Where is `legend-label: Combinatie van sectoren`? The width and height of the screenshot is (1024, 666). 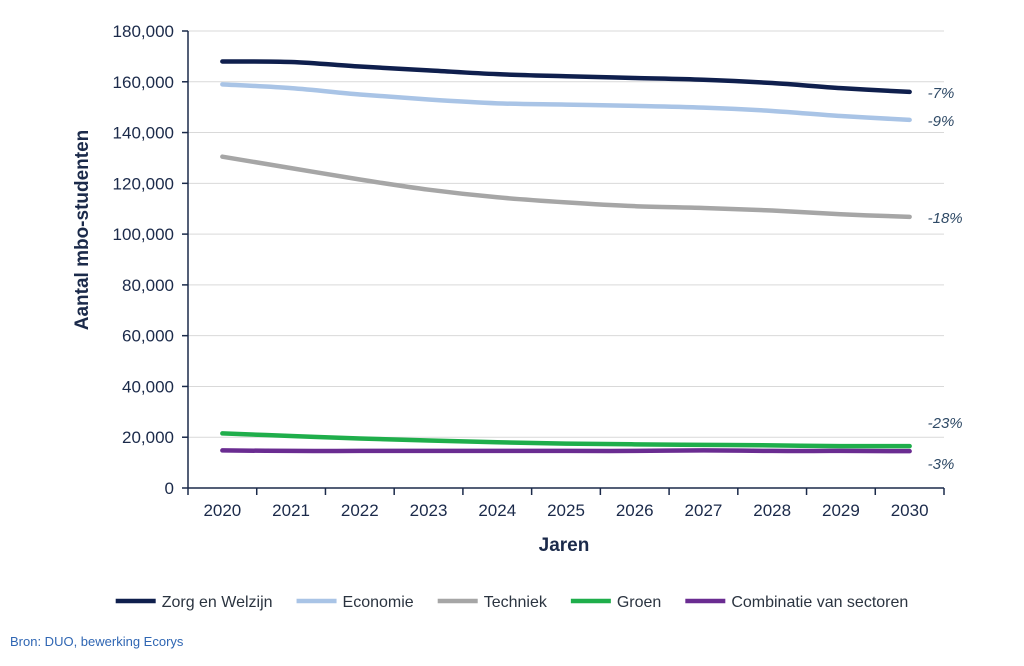 legend-label: Combinatie van sectoren is located at coordinates (819, 602).